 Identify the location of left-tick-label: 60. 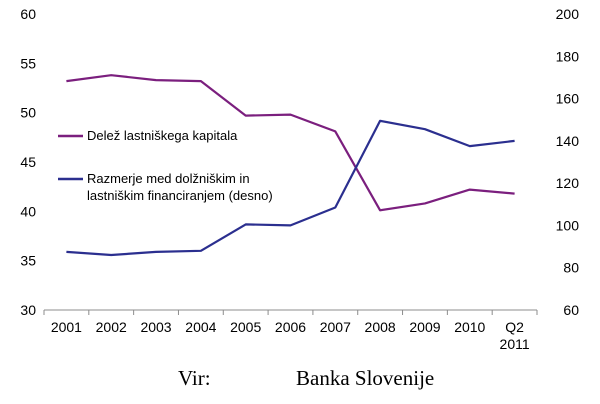
(28, 14).